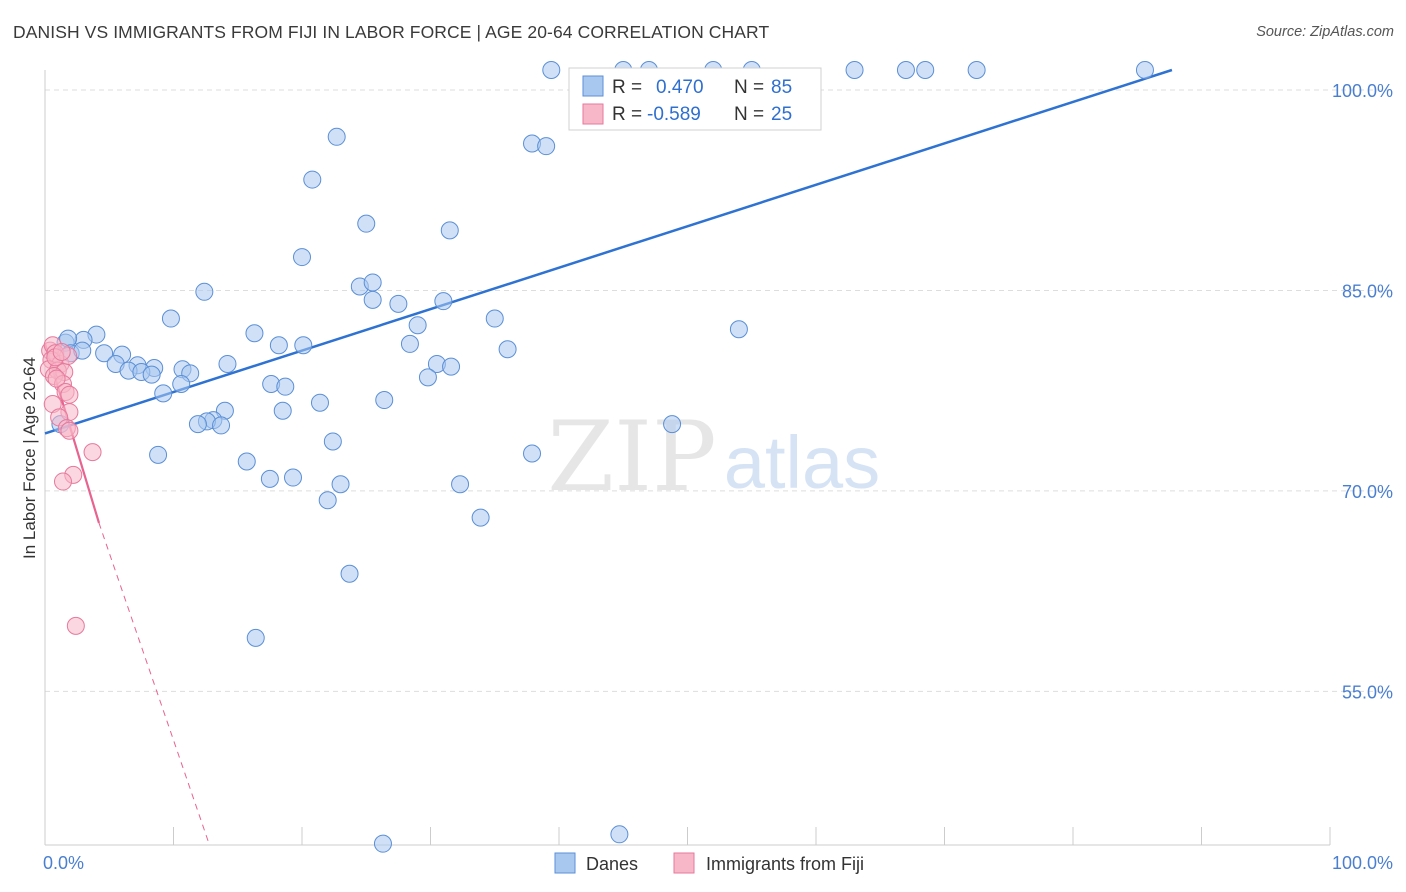 The image size is (1406, 892). What do you see at coordinates (627, 87) in the screenshot?
I see `legend-r-label-danes: R =` at bounding box center [627, 87].